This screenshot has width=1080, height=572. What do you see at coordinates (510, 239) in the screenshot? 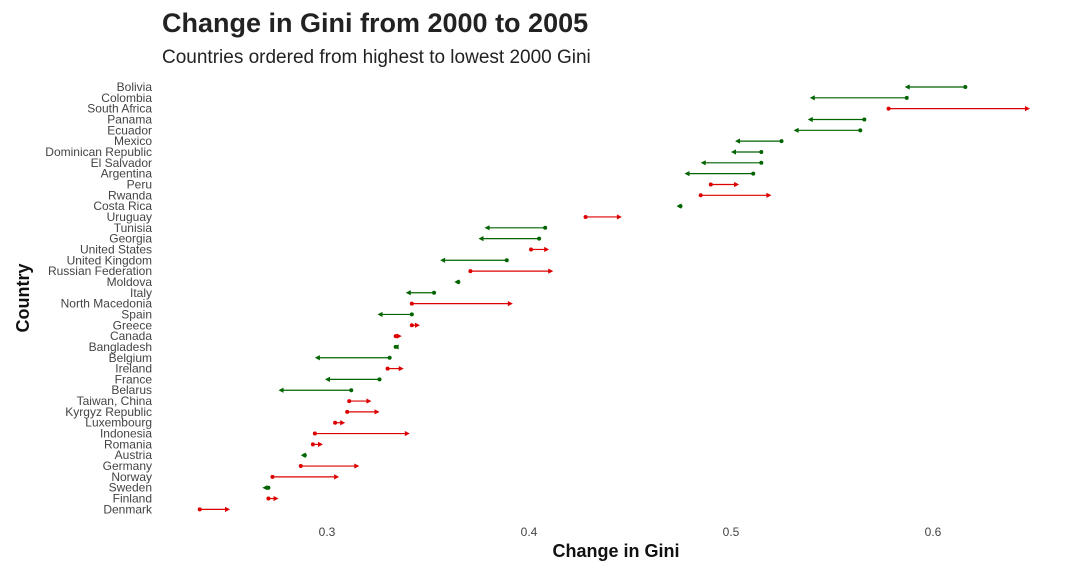
I see `dumbbell-georgia` at bounding box center [510, 239].